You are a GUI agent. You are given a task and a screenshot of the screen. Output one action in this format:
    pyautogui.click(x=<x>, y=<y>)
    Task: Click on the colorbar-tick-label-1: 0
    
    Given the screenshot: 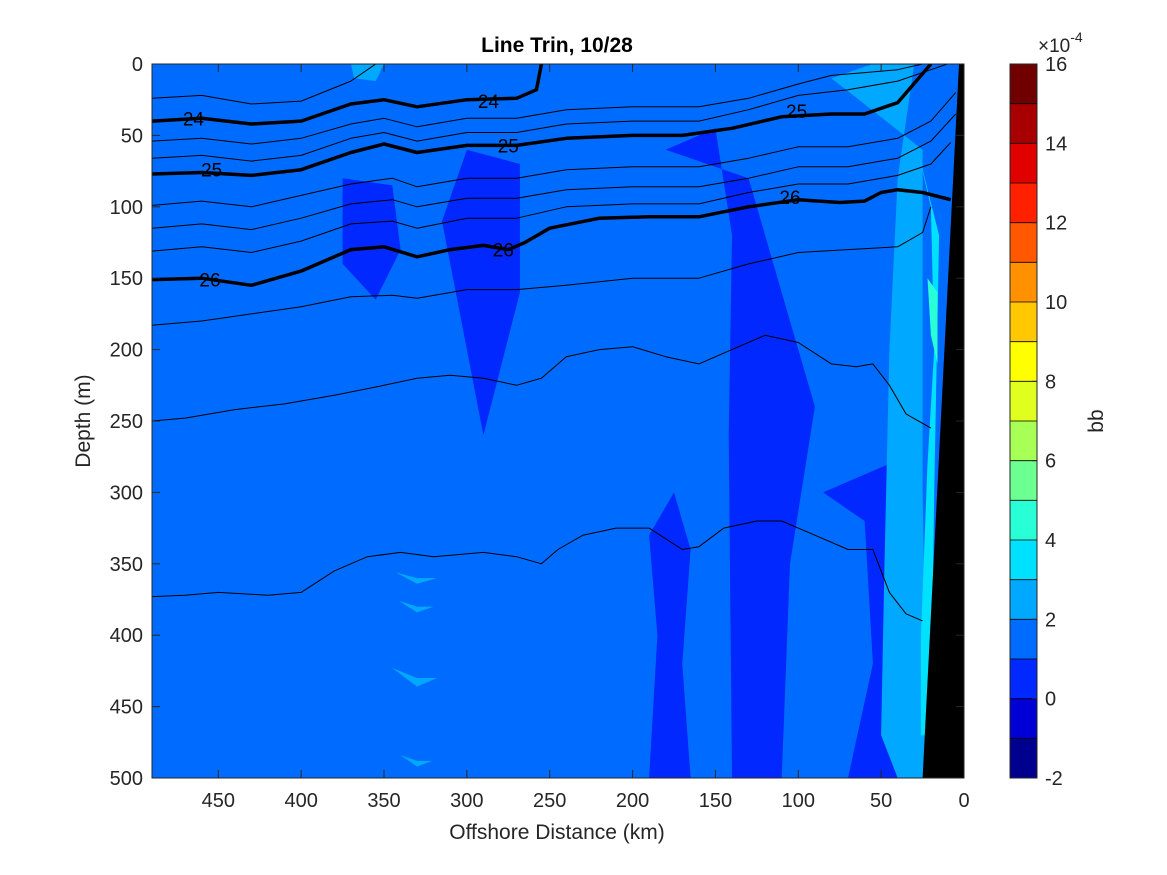 What is the action you would take?
    pyautogui.click(x=1050, y=700)
    